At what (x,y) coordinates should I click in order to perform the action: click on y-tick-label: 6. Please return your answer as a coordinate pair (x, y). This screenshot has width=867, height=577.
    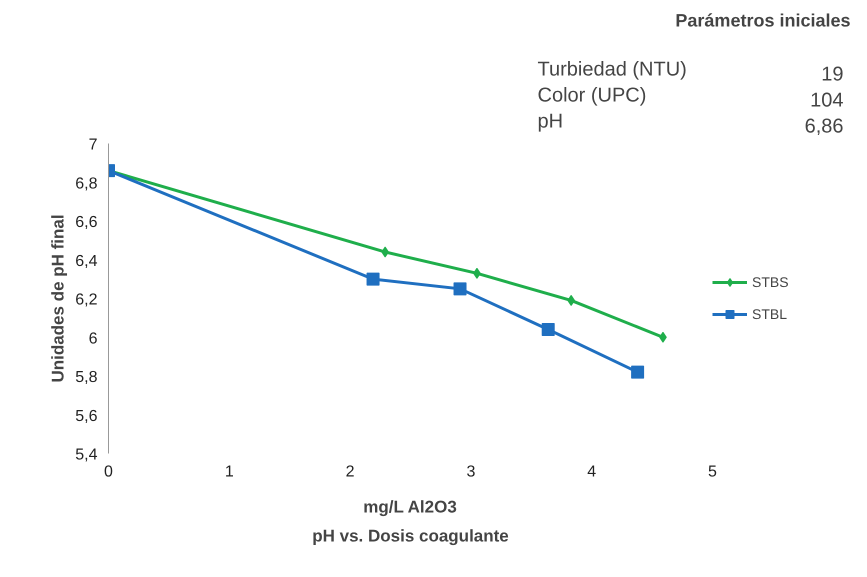
    Looking at the image, I should click on (93, 339).